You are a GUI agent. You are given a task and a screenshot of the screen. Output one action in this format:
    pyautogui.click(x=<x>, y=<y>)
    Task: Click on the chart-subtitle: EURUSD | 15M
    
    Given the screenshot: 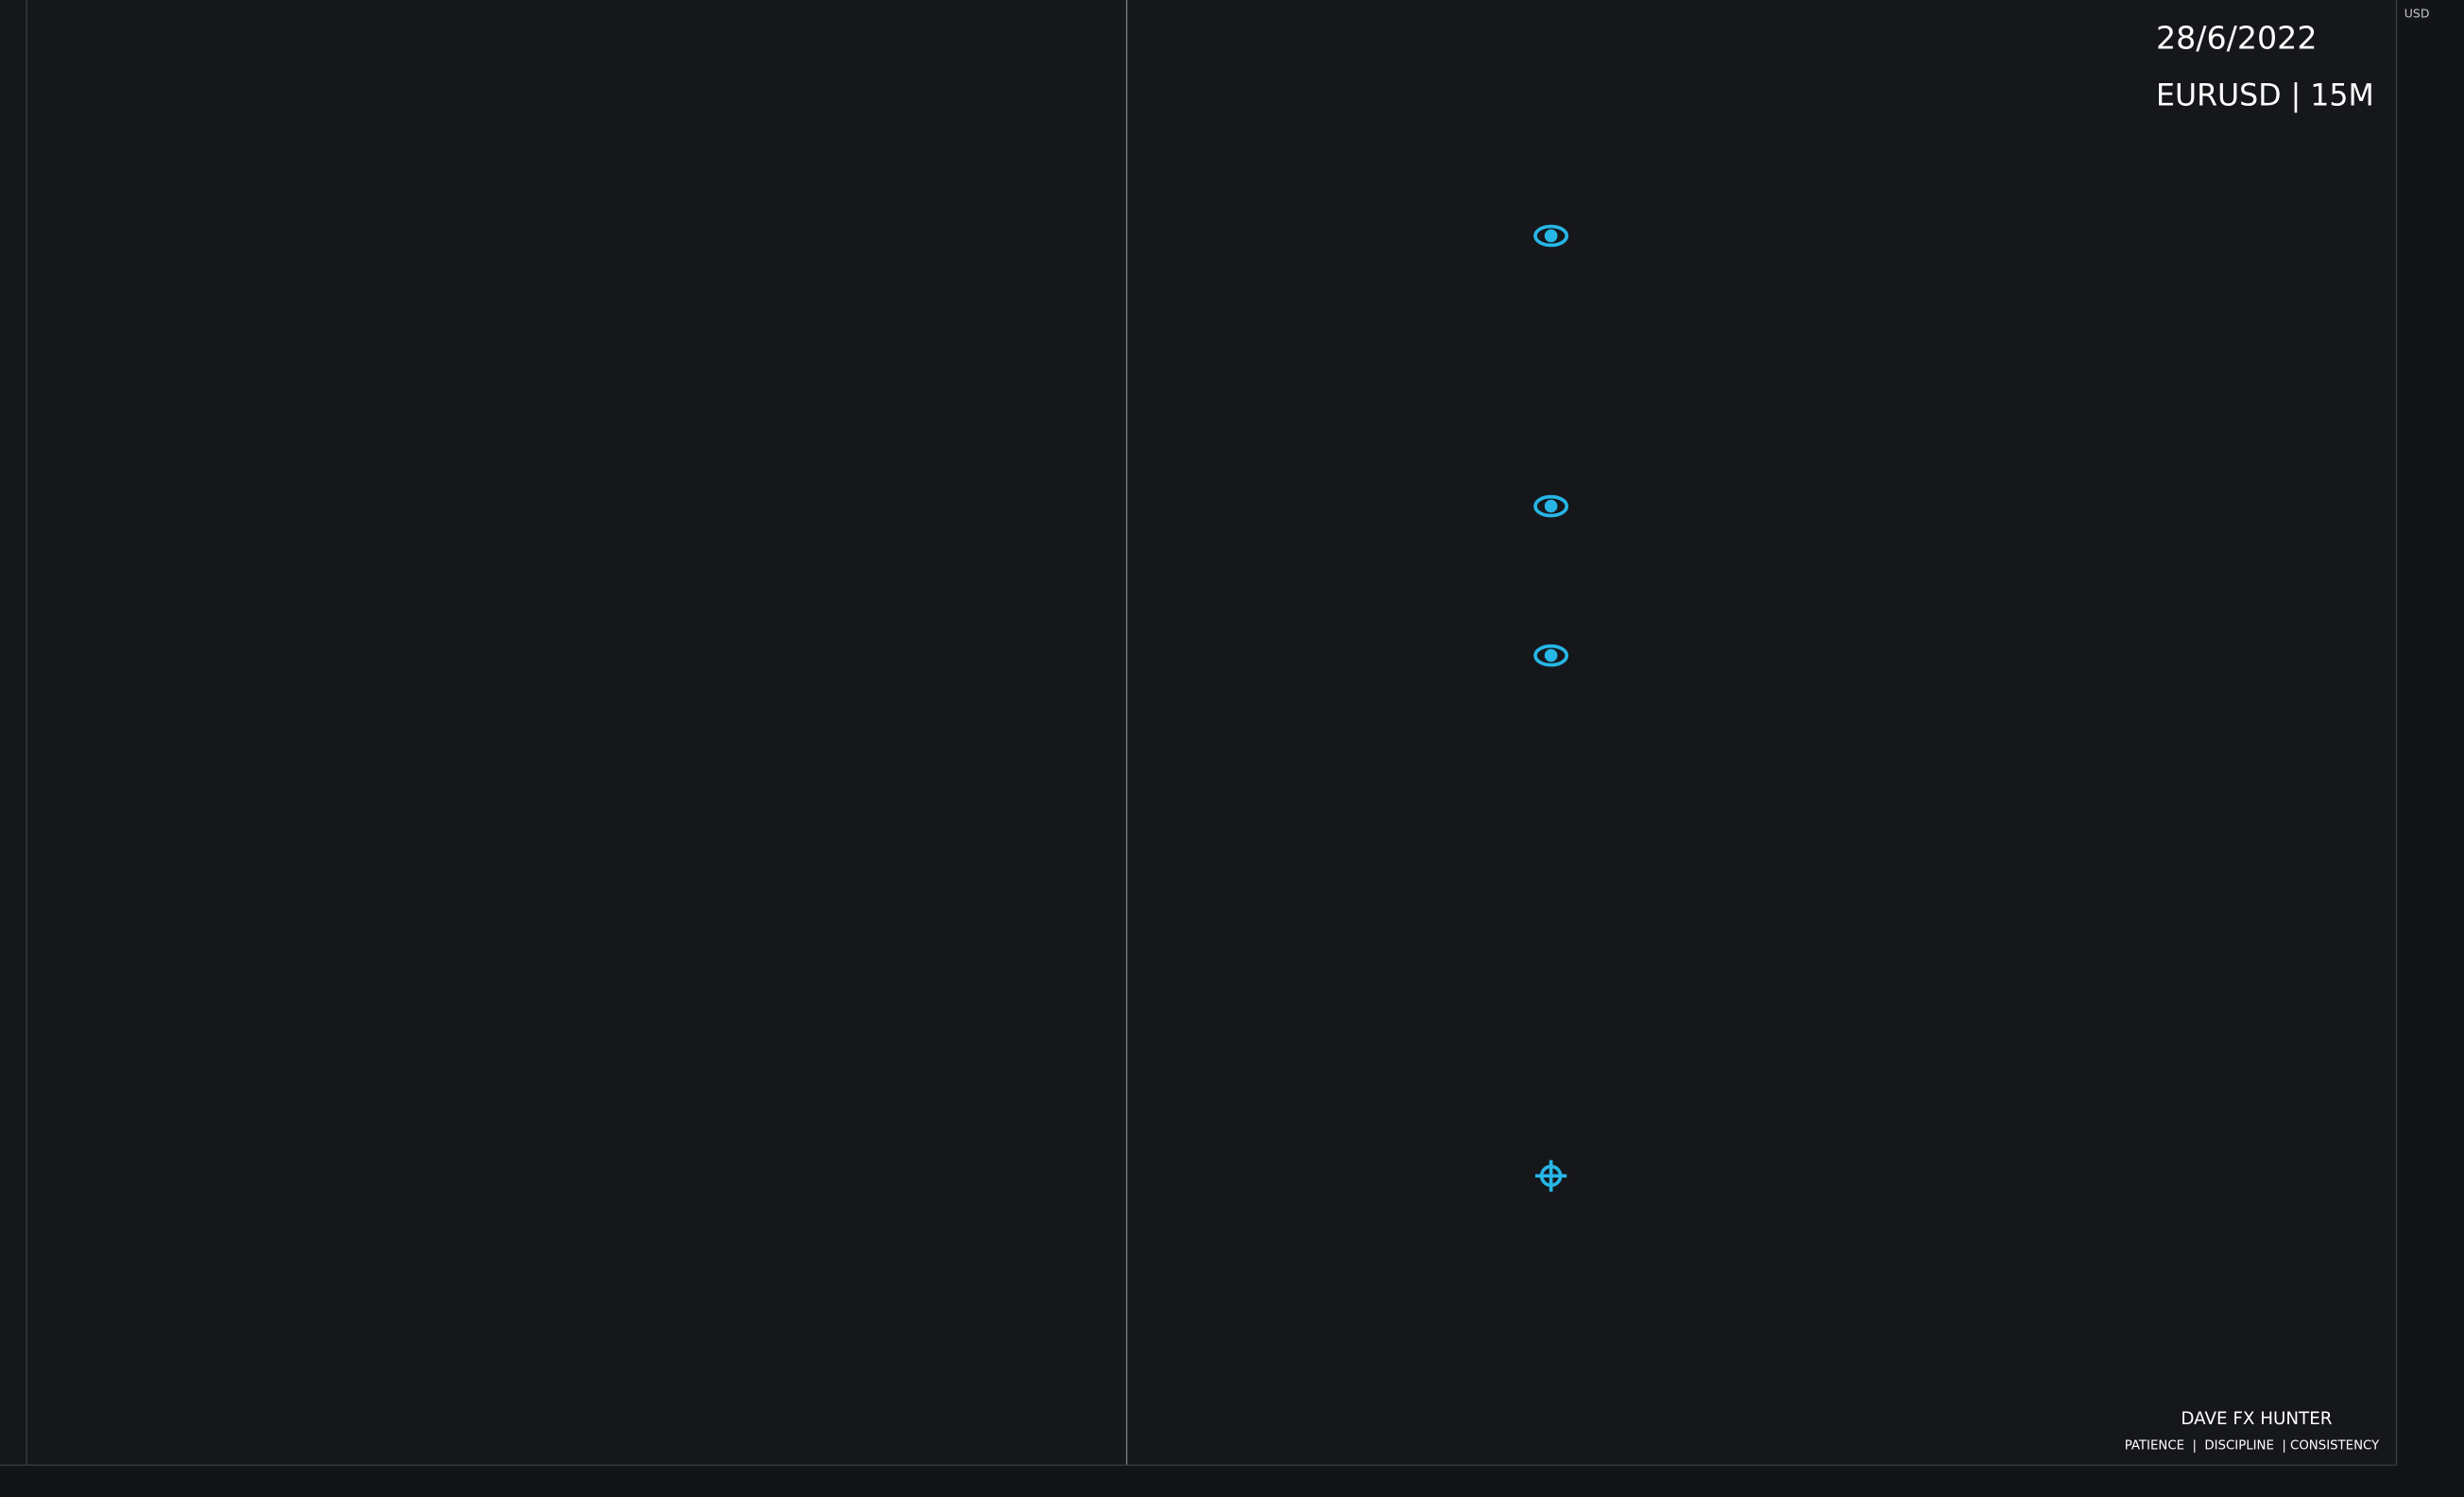 What is the action you would take?
    pyautogui.click(x=2265, y=95)
    